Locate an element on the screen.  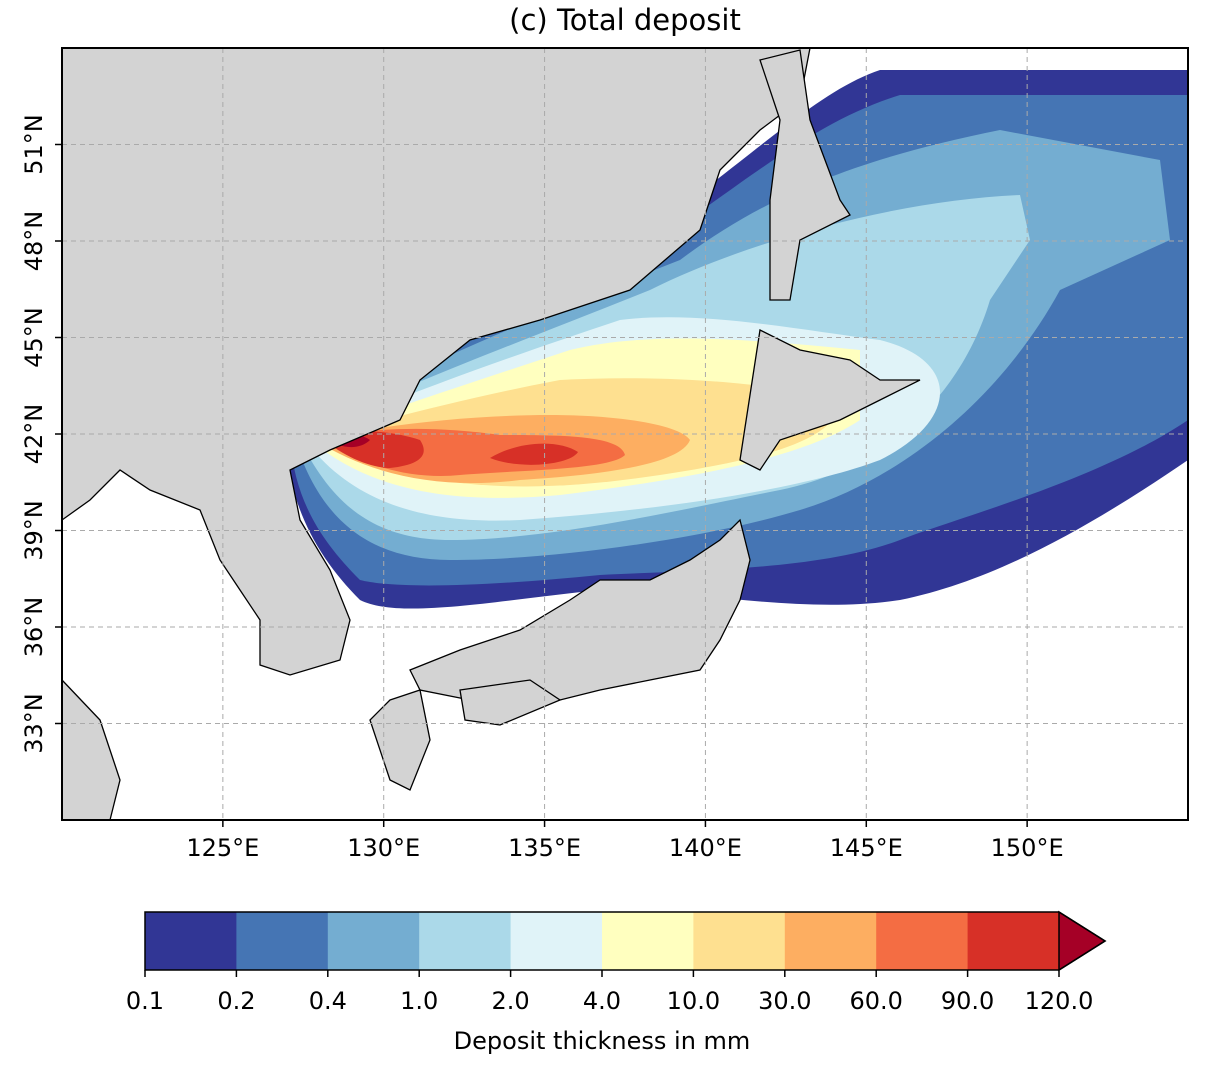
colorbar-tick-label: 60.0 is located at coordinates (875, 1001).